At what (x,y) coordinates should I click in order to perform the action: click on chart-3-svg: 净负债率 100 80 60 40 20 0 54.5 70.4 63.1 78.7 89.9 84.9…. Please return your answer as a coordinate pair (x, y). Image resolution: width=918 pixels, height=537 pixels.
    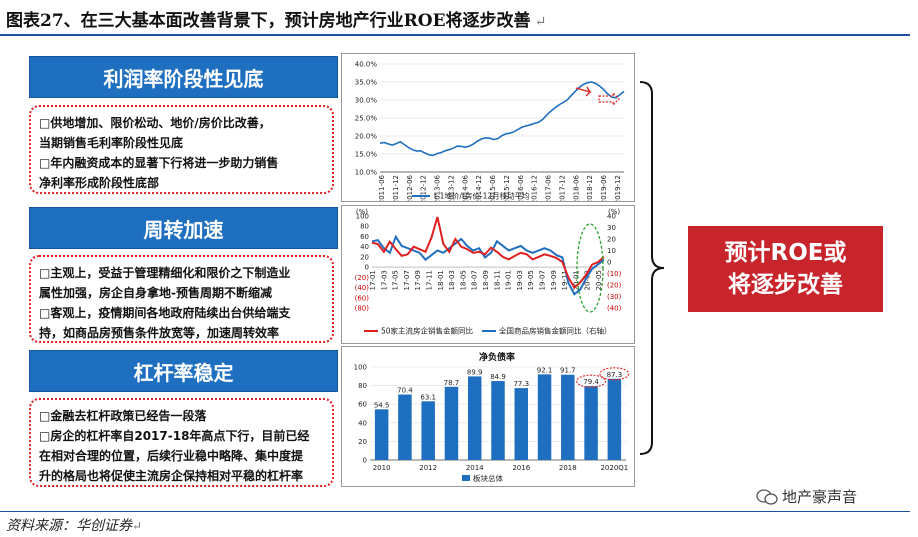
    Looking at the image, I should click on (492, 417).